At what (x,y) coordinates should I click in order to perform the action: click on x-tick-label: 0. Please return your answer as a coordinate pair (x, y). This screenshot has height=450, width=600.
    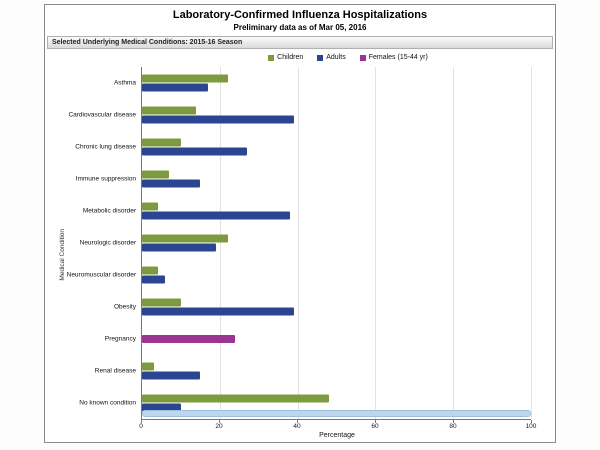
    Looking at the image, I should click on (141, 426).